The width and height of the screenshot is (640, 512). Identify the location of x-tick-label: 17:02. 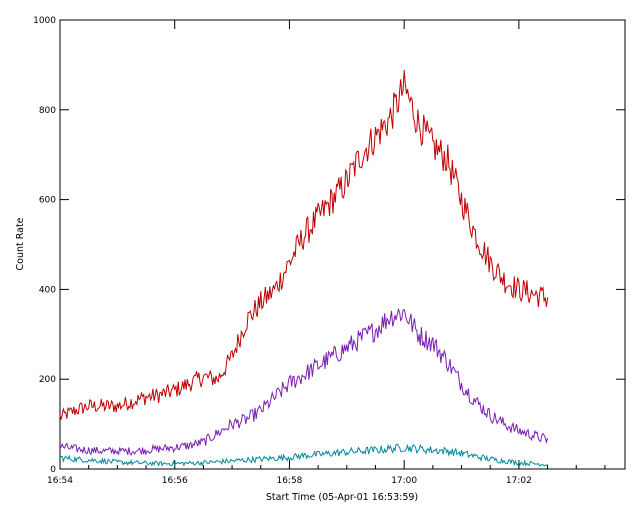
(519, 481).